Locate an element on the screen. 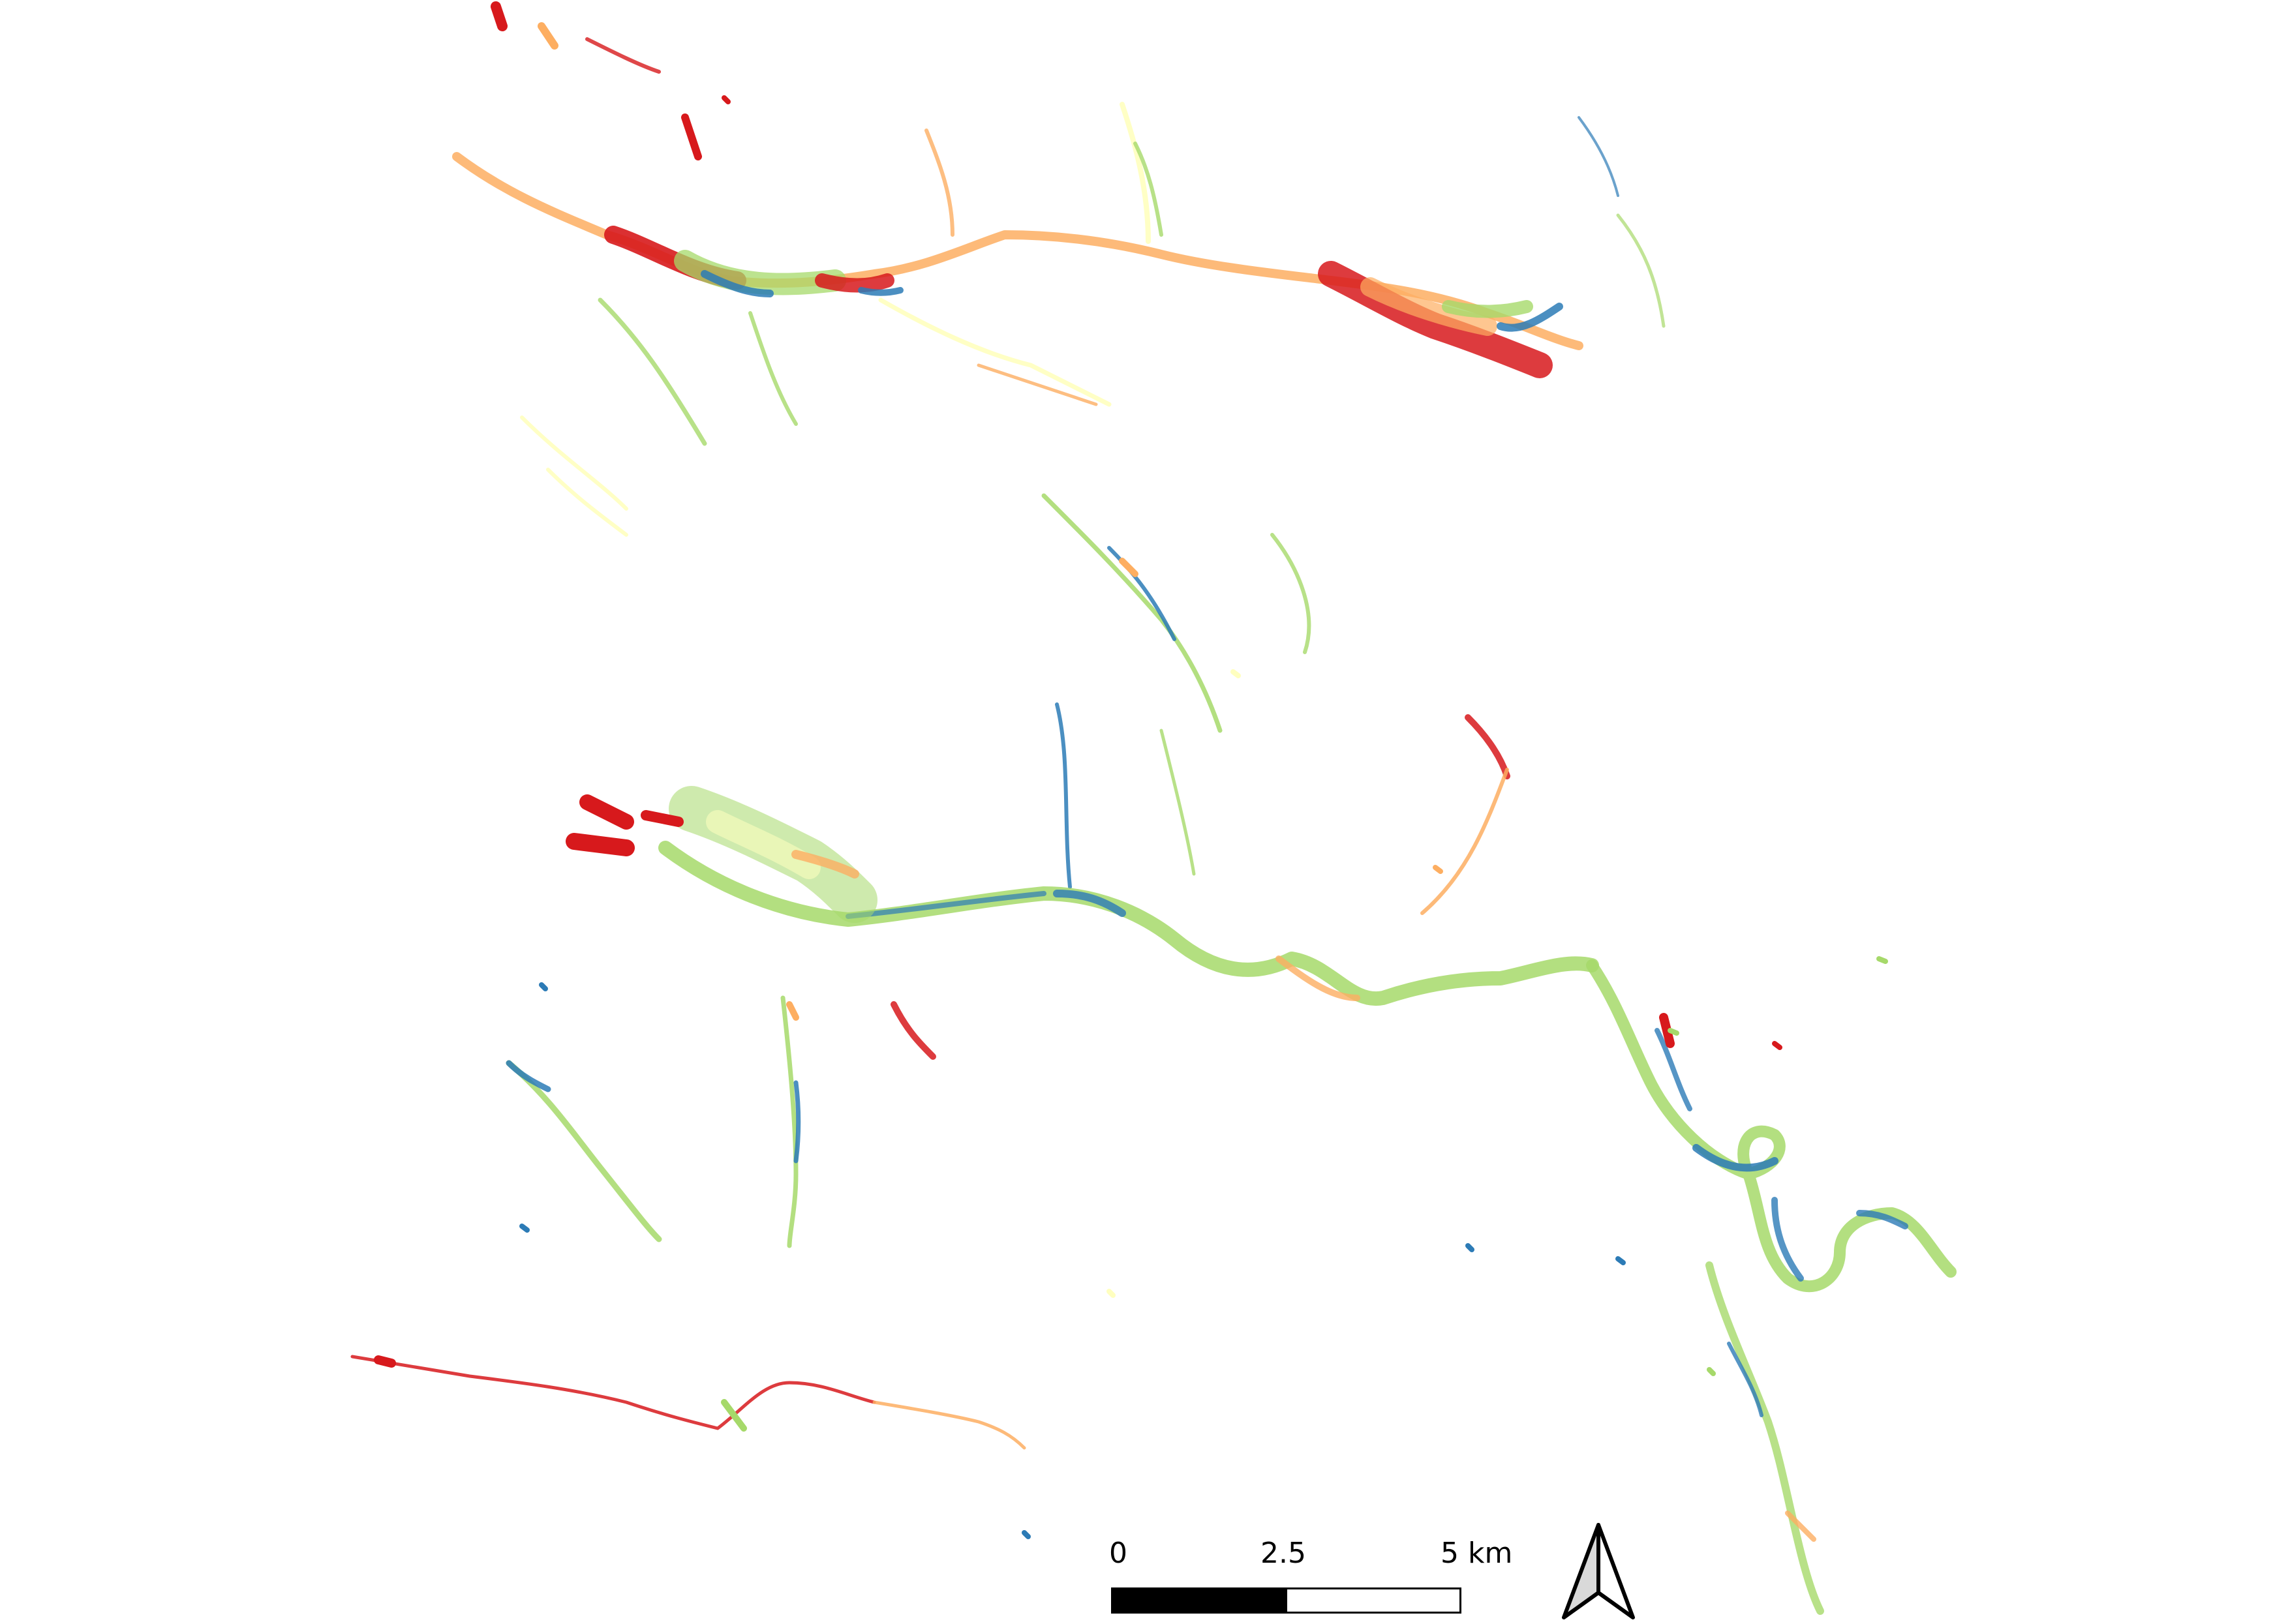 This screenshot has width=2288, height=1624. main-river is located at coordinates (1082, 896).